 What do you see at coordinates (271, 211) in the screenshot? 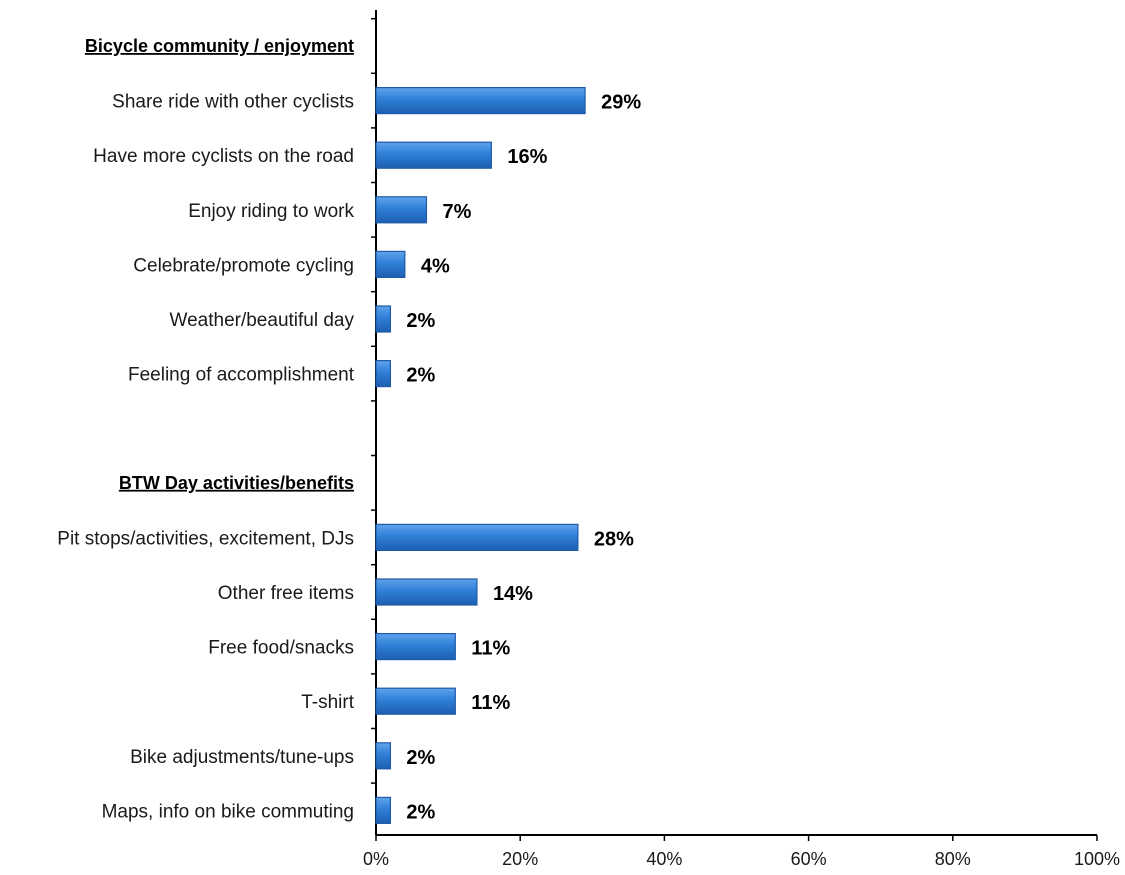
I see `category-label: Enjoy riding to work` at bounding box center [271, 211].